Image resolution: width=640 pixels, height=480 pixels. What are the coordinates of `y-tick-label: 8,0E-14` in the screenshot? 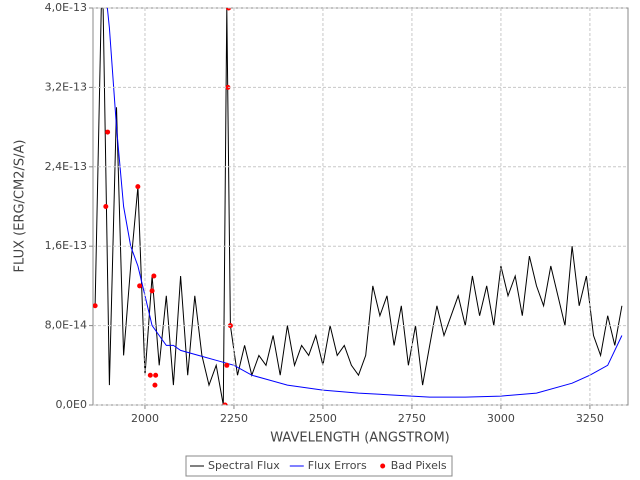 It's located at (66, 325).